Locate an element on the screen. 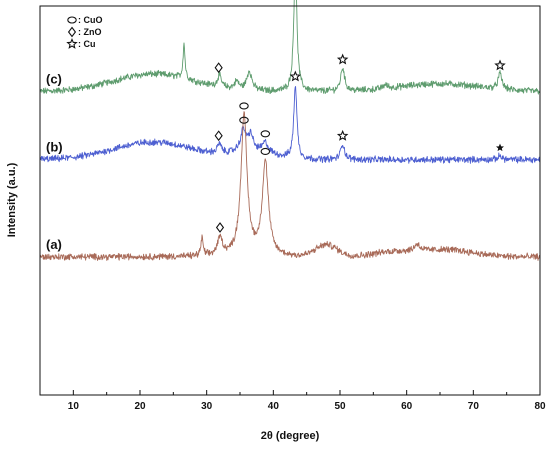  x-tick-label: 70 is located at coordinates (474, 406).